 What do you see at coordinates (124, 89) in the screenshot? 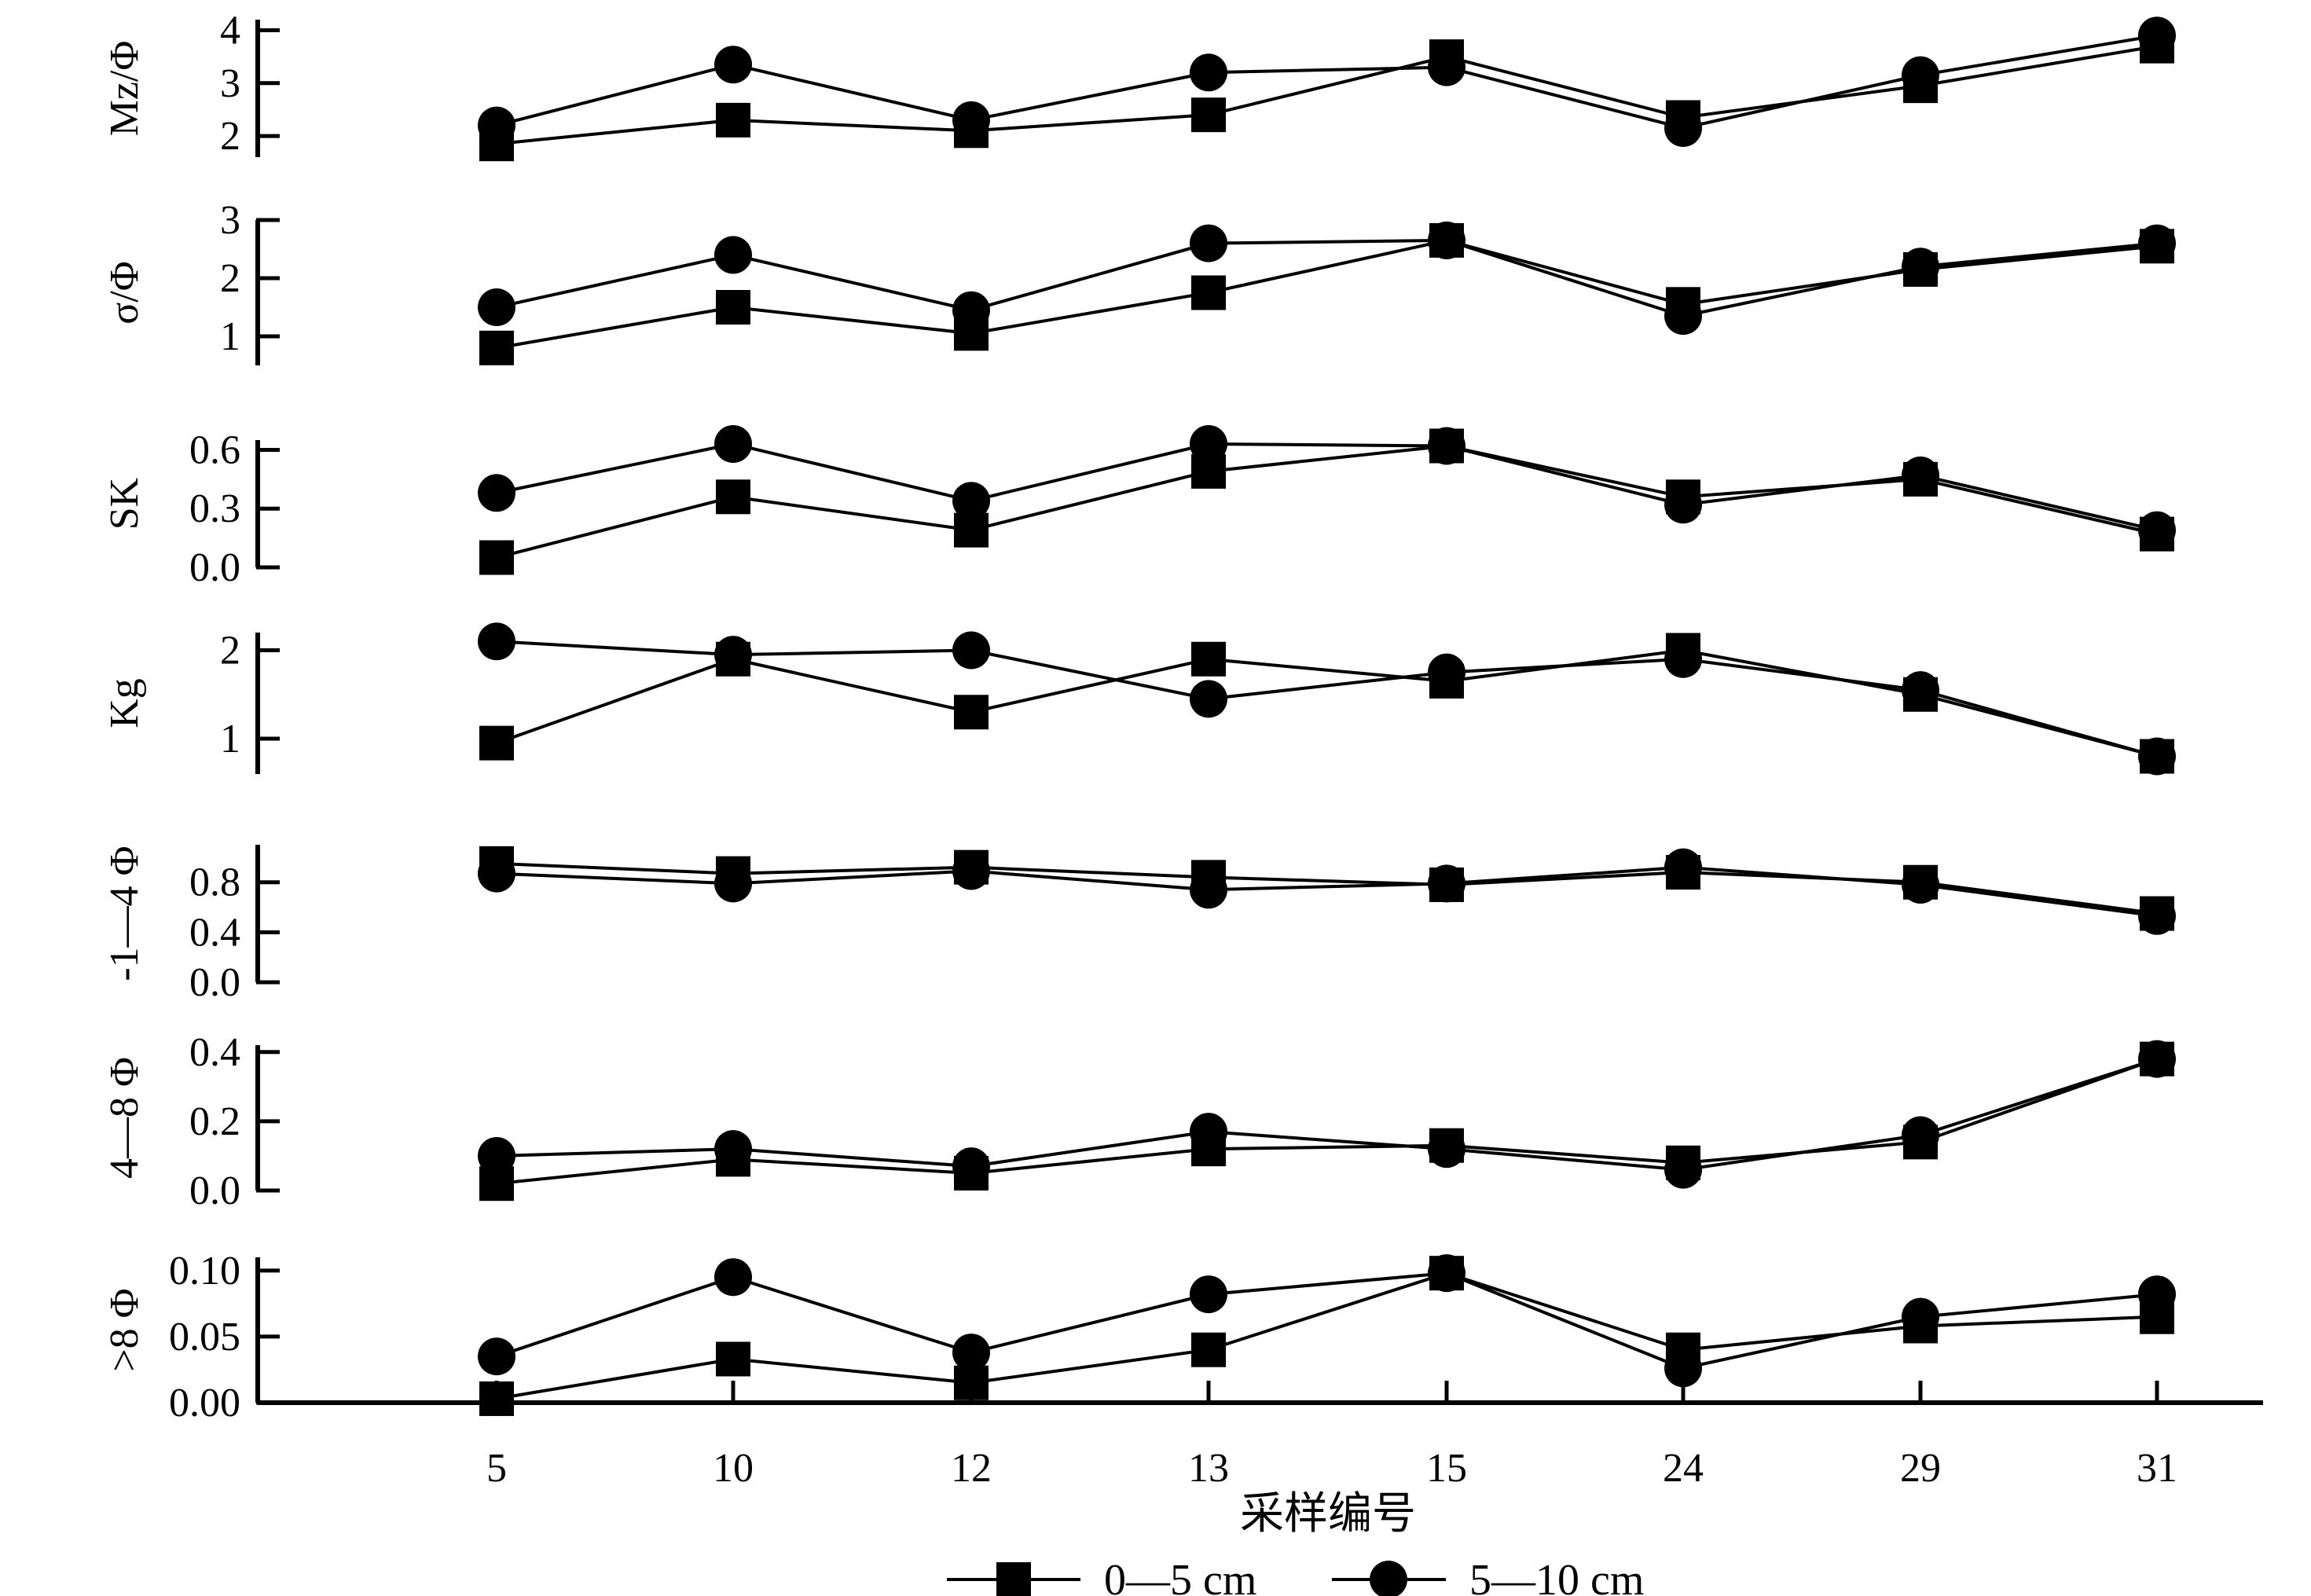
I see `y-axis-label: Mz/Φ` at bounding box center [124, 89].